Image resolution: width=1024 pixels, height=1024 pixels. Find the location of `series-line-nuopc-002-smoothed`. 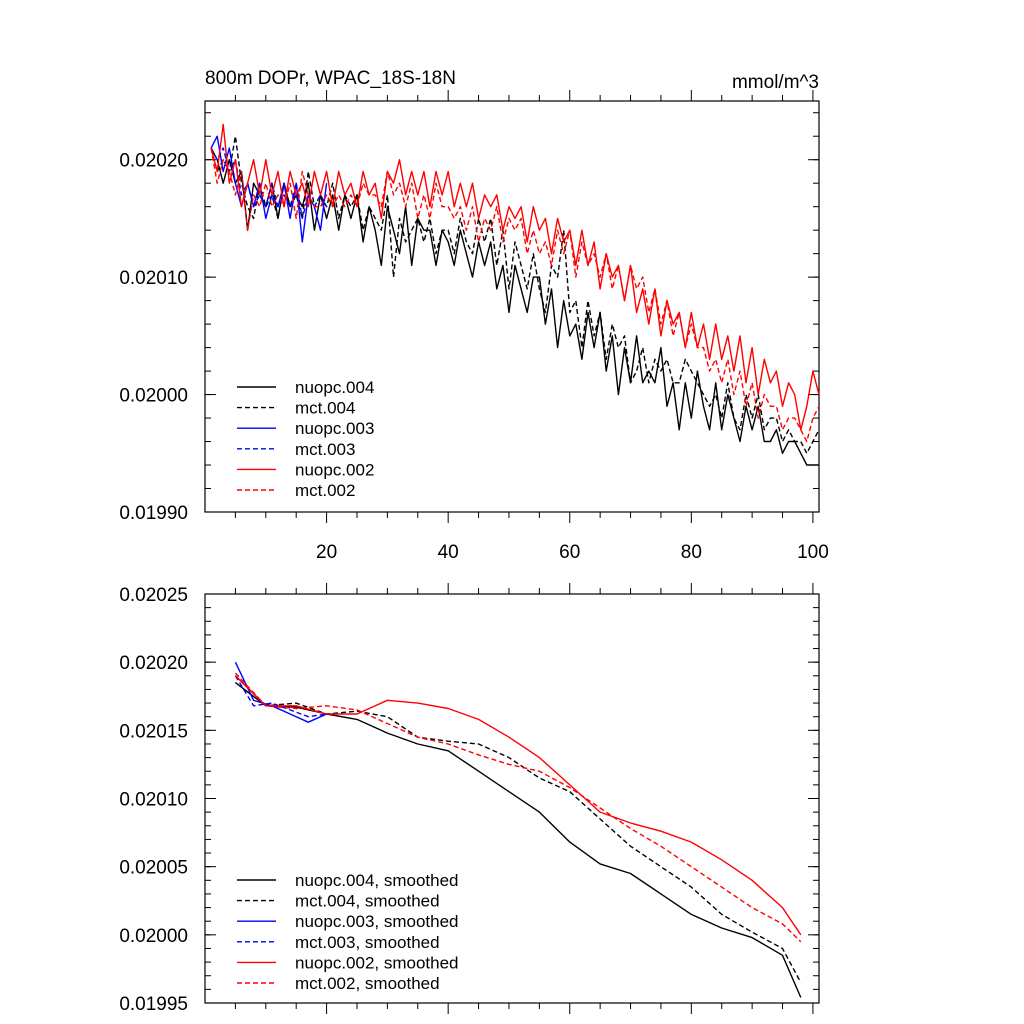

series-line-nuopc-002-smoothed is located at coordinates (518, 805).